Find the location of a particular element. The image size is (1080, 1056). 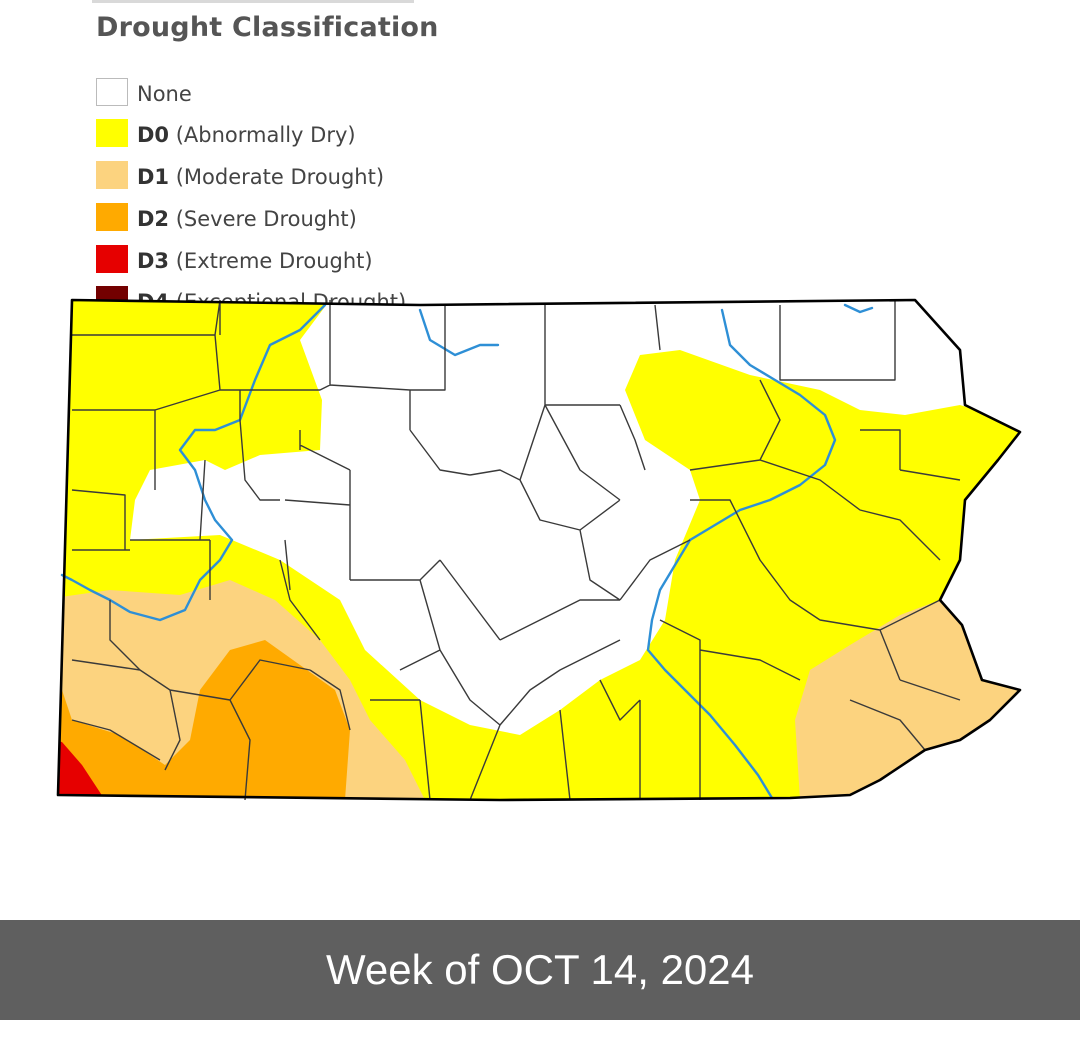

legend-code-d2: D2 is located at coordinates (153, 219).